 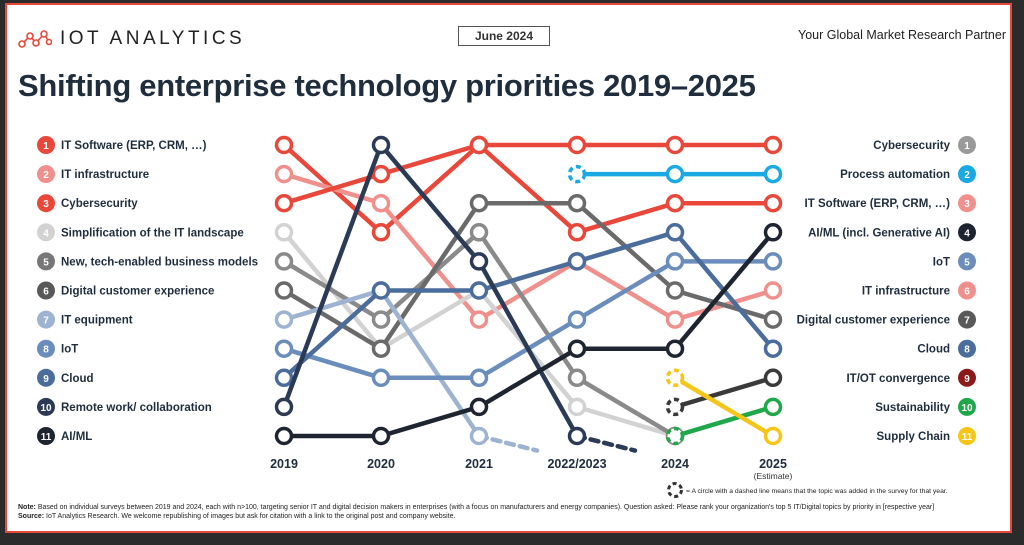 I want to click on left-label-text: AI/ML, so click(x=76, y=437).